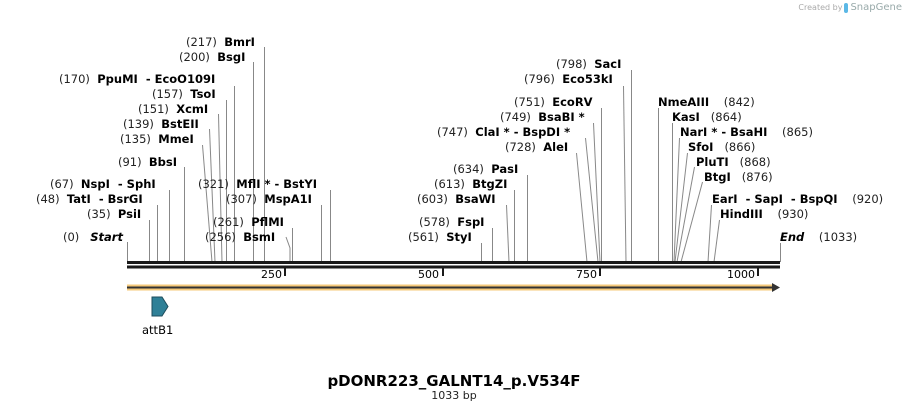 This screenshot has width=908, height=411. Describe the element at coordinates (248, 222) in the screenshot. I see `site-PflMI: (261) PflMI` at that location.